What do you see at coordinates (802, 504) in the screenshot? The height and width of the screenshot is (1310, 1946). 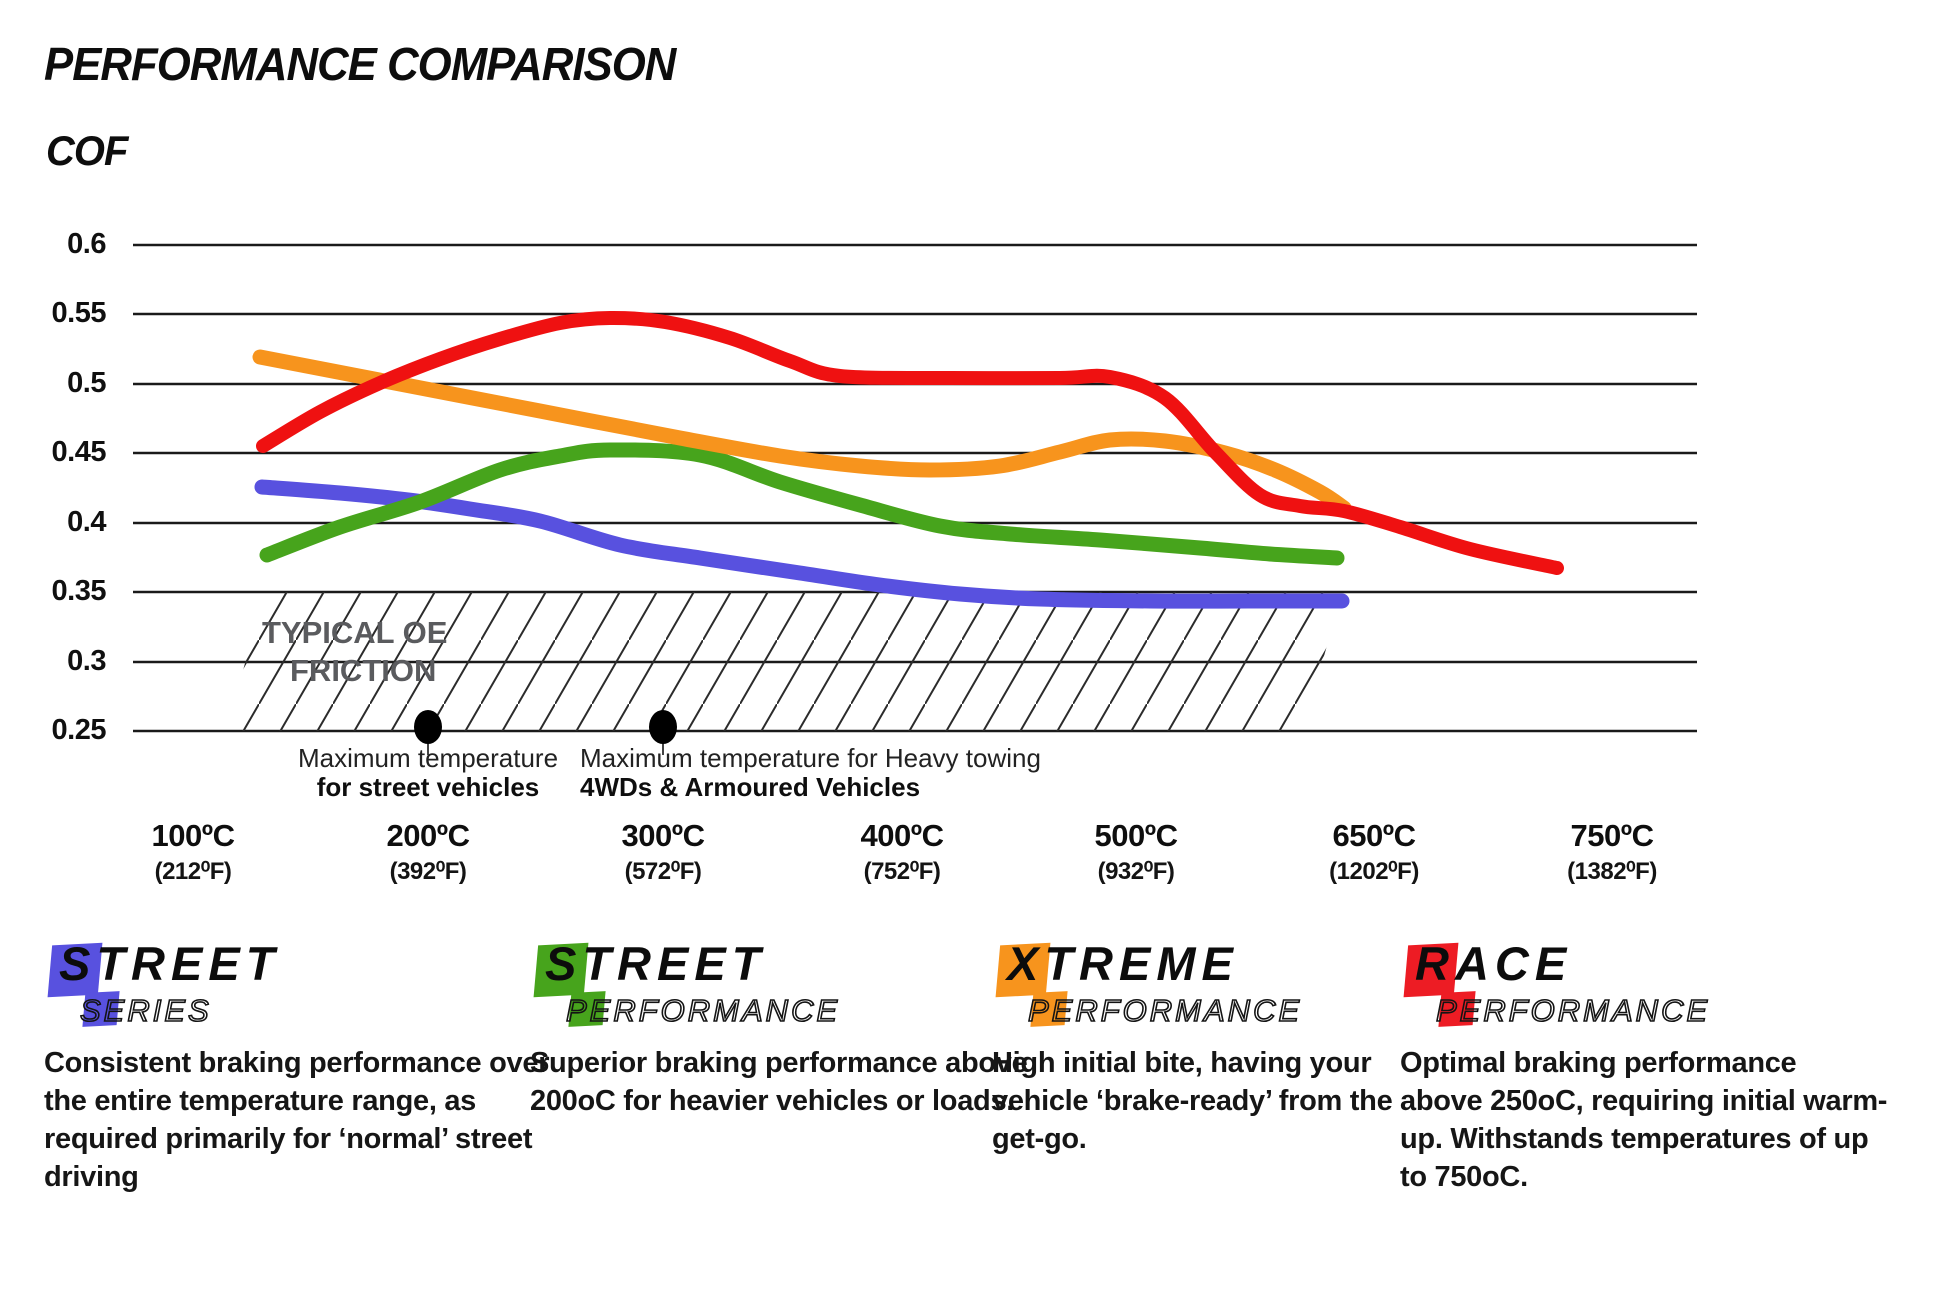 I see `cof-curve-street-performance` at bounding box center [802, 504].